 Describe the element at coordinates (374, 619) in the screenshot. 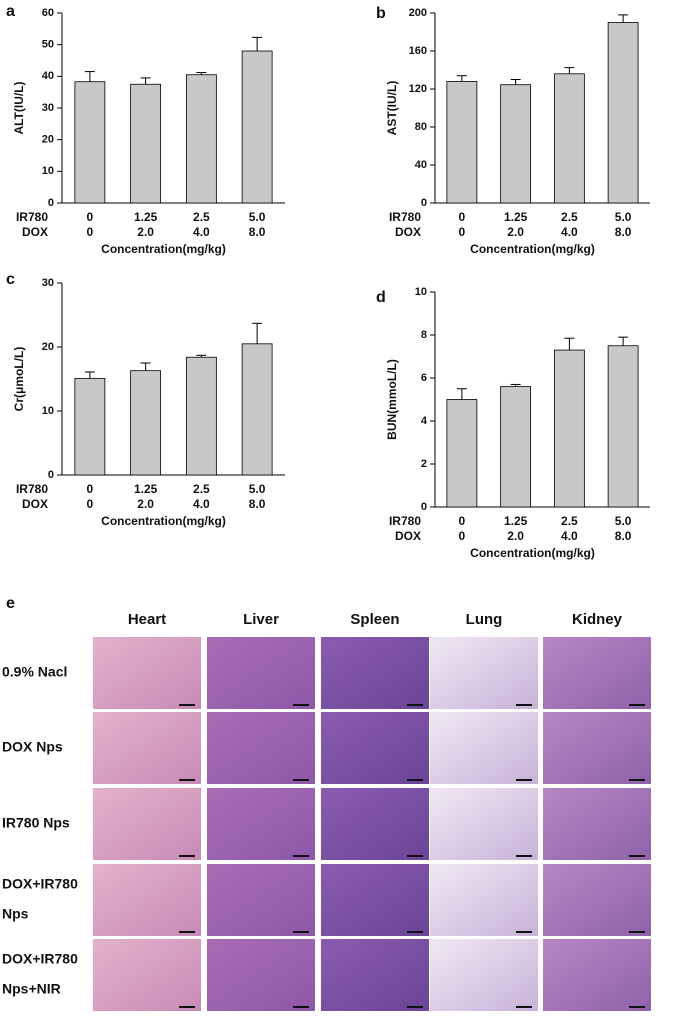

I see `column-header: Spleen` at that location.